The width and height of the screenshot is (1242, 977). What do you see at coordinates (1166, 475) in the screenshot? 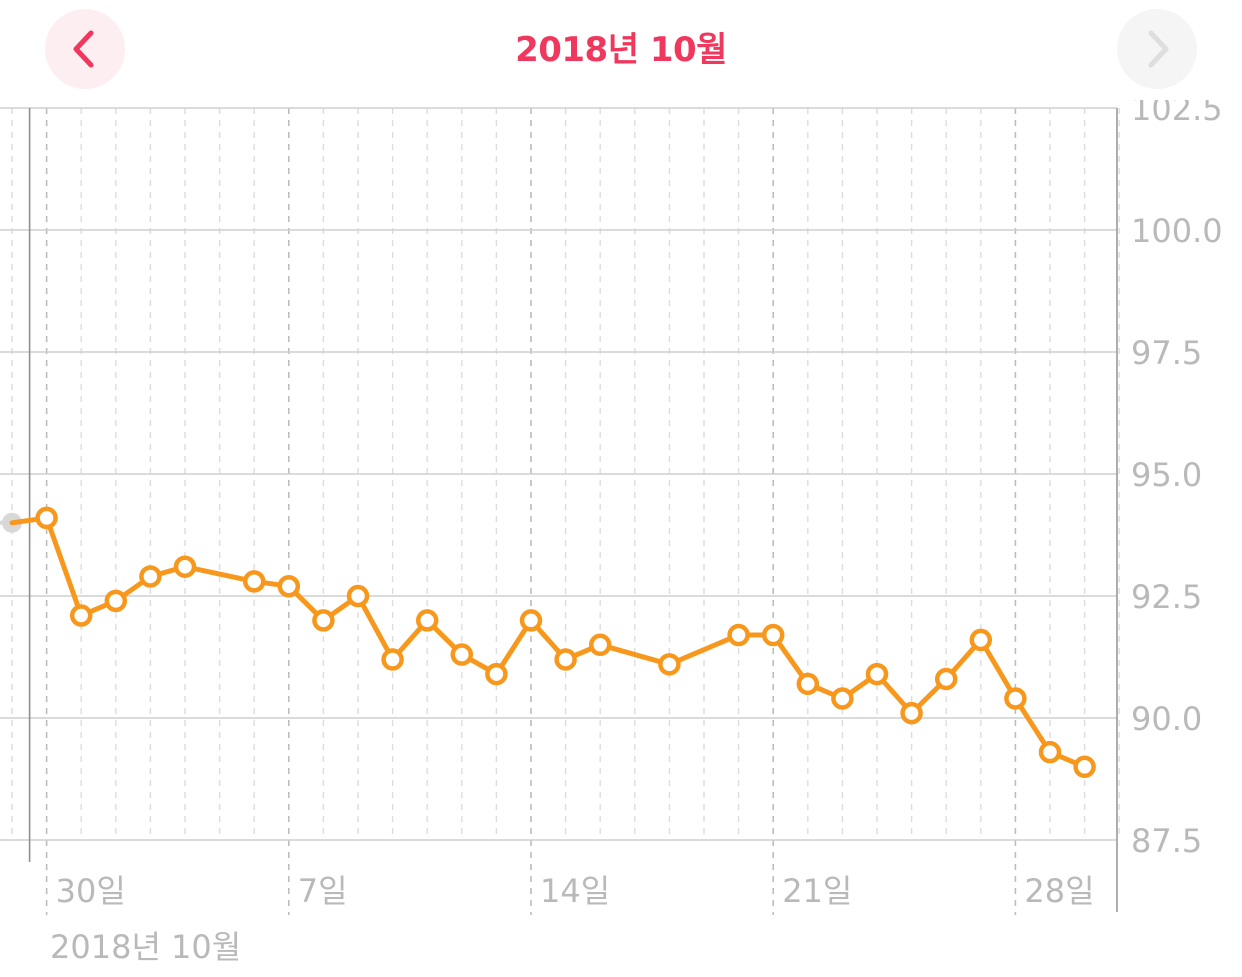
I see `y-tick-label: 95.0` at bounding box center [1166, 475].